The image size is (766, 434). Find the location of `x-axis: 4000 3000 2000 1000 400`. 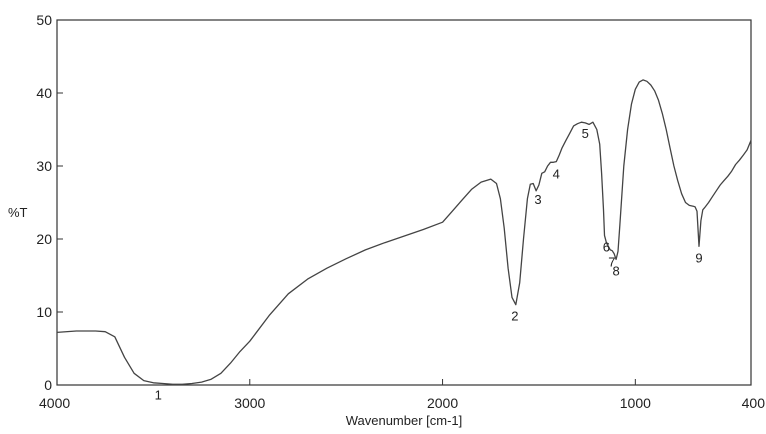

x-axis: 4000 3000 2000 1000 400 is located at coordinates (402, 395).